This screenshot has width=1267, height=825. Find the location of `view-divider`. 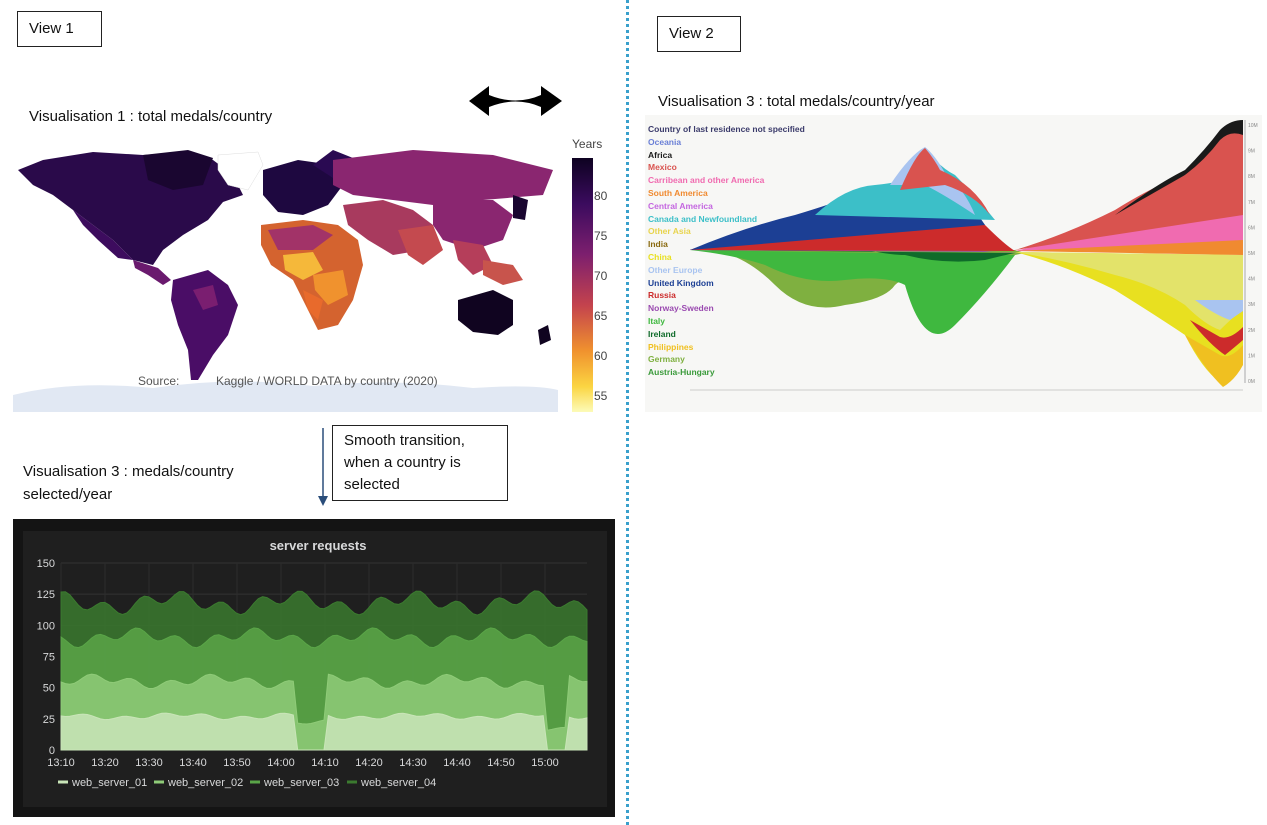

view-divider is located at coordinates (627, 412).